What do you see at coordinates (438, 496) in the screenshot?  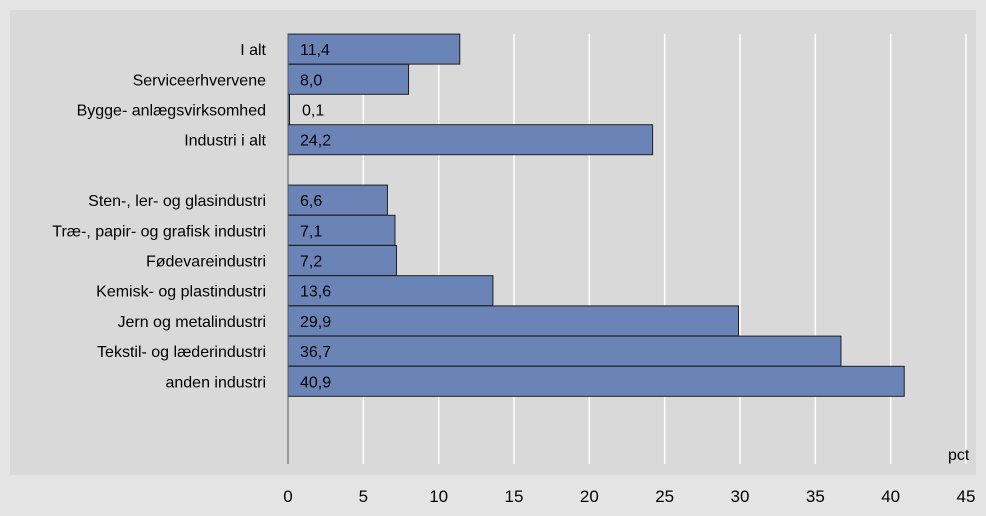 I see `x-tick-10: 10` at bounding box center [438, 496].